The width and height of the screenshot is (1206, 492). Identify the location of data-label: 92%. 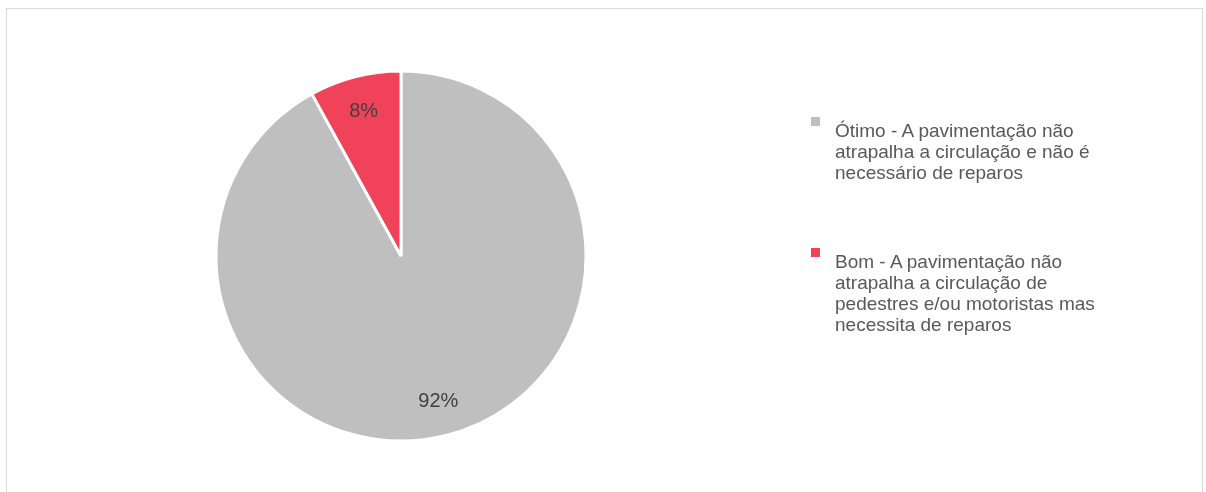
(438, 400).